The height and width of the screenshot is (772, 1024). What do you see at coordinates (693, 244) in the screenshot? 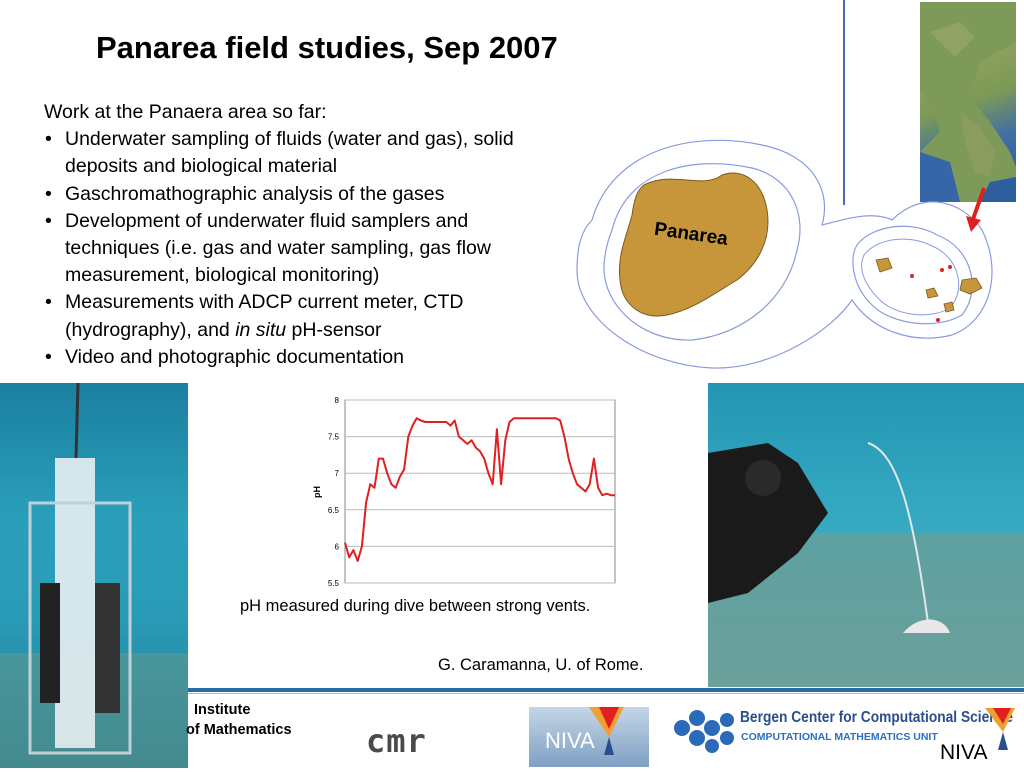
I see `panarea-island` at bounding box center [693, 244].